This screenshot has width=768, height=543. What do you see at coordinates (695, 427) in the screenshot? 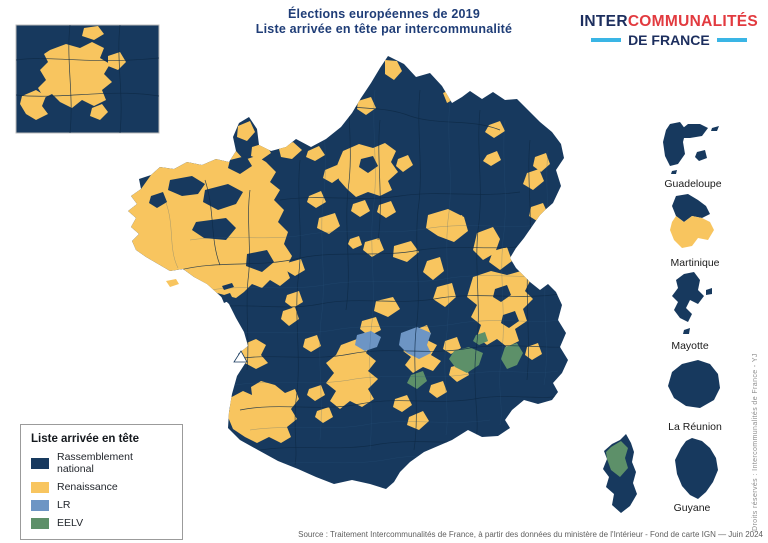
I see `label-reunion: La Réunion` at bounding box center [695, 427].